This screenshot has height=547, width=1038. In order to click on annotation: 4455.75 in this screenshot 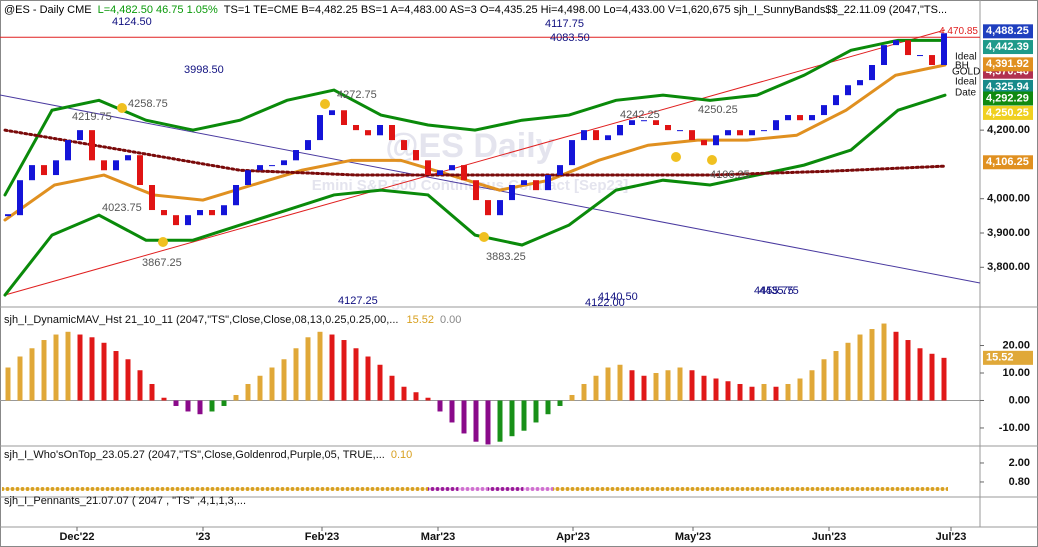, I will do `click(774, 291)`.